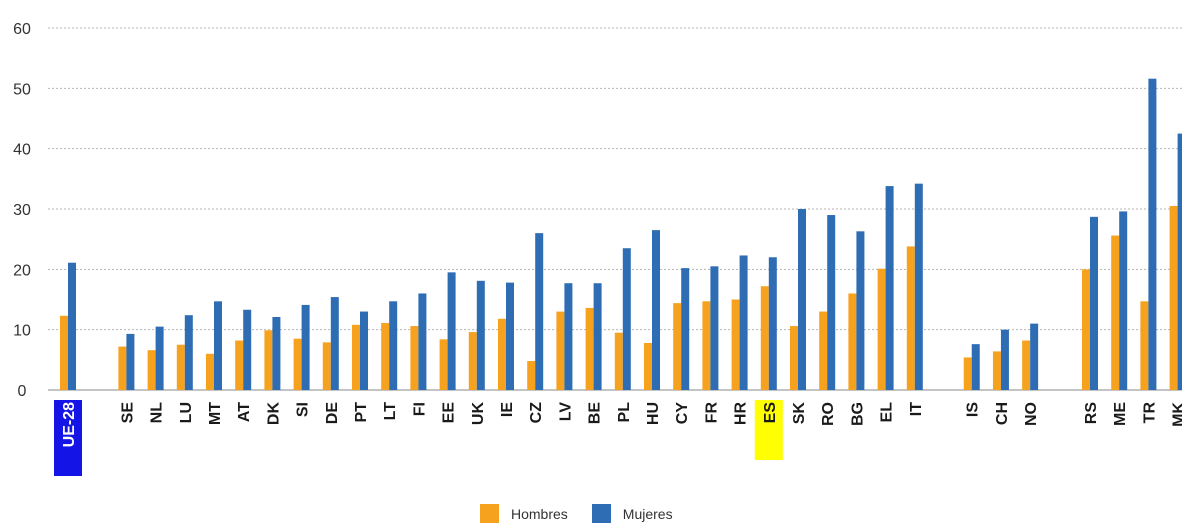 This screenshot has width=1182, height=526. What do you see at coordinates (305, 347) in the screenshot?
I see `bar-mujeres-si` at bounding box center [305, 347].